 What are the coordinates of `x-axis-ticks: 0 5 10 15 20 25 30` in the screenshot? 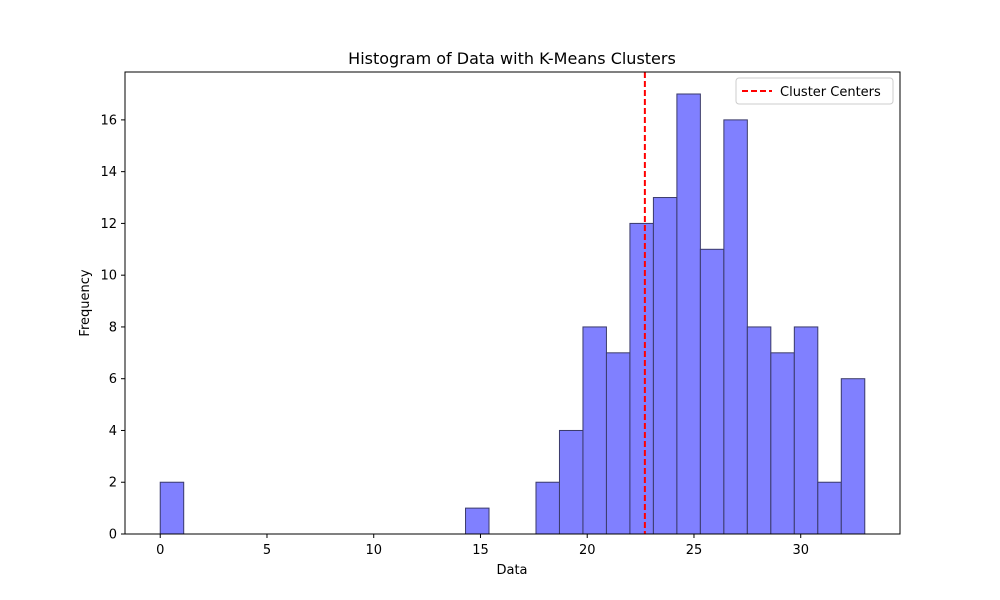 It's located at (482, 546).